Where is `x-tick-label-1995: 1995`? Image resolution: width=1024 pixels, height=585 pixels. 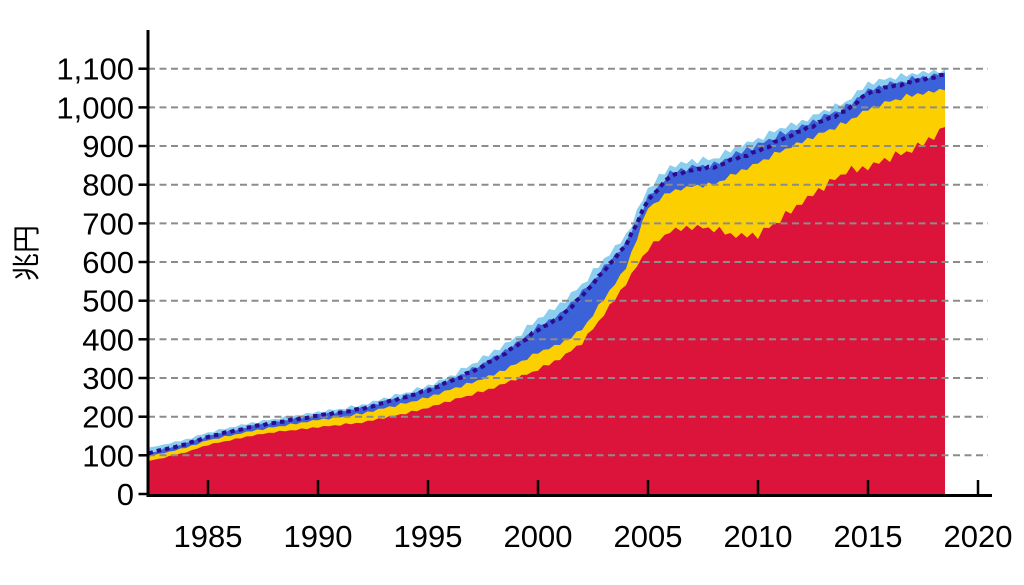 x-tick-label-1995: 1995 is located at coordinates (428, 536).